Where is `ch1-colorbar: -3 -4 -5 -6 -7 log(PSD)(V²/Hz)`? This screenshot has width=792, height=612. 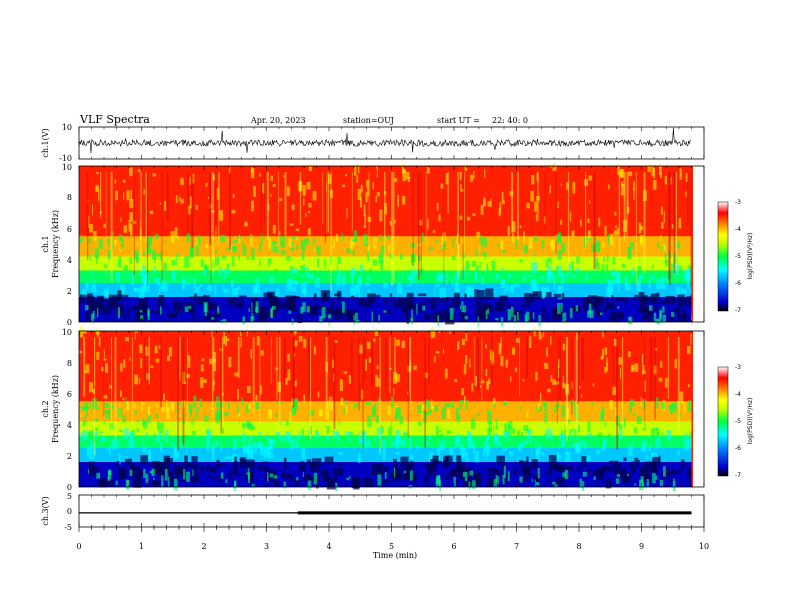 ch1-colorbar: -3 -4 -5 -6 -7 log(PSD)(V²/Hz) is located at coordinates (735, 256).